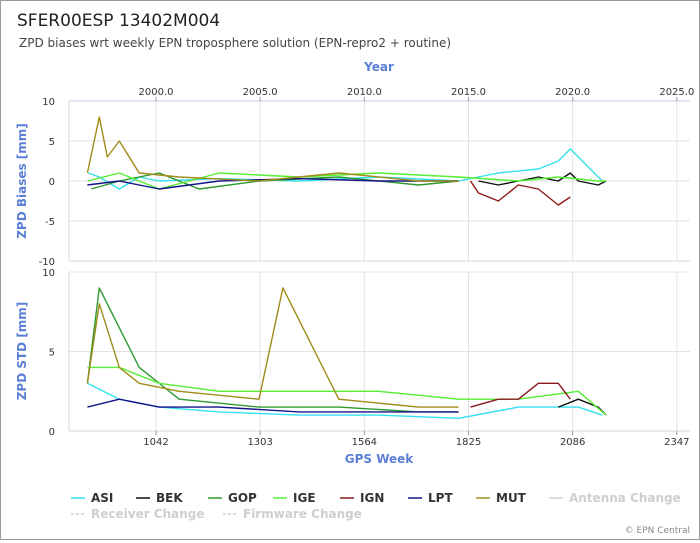 The height and width of the screenshot is (543, 700). I want to click on std-series-lpt, so click(273, 405).